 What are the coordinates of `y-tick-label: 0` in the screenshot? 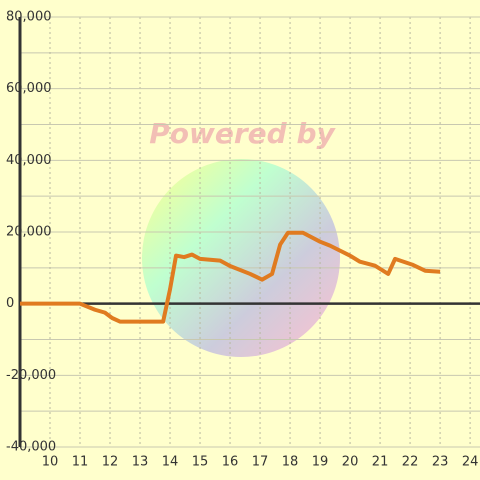 It's located at (10, 303).